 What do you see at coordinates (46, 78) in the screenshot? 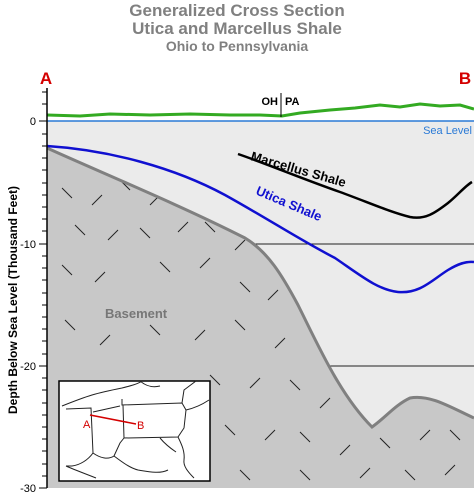
I see `endpoint-a-label: A` at bounding box center [46, 78].